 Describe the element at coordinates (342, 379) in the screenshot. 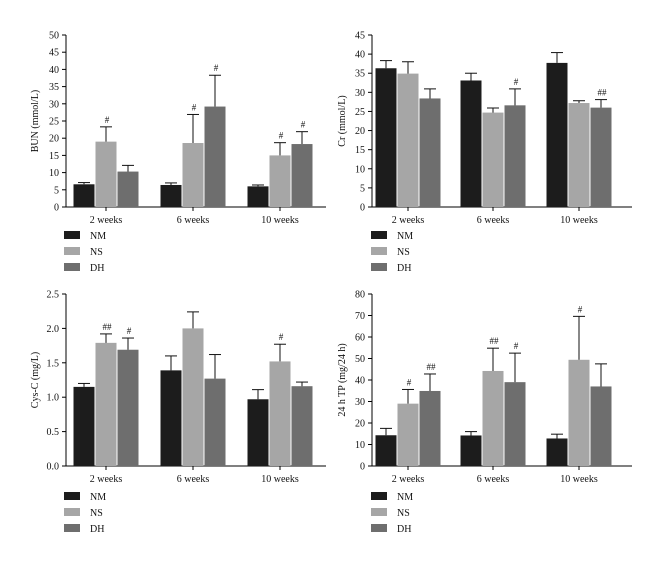

I see `y-axis-label: 24 h TP (mg/24 h)` at that location.